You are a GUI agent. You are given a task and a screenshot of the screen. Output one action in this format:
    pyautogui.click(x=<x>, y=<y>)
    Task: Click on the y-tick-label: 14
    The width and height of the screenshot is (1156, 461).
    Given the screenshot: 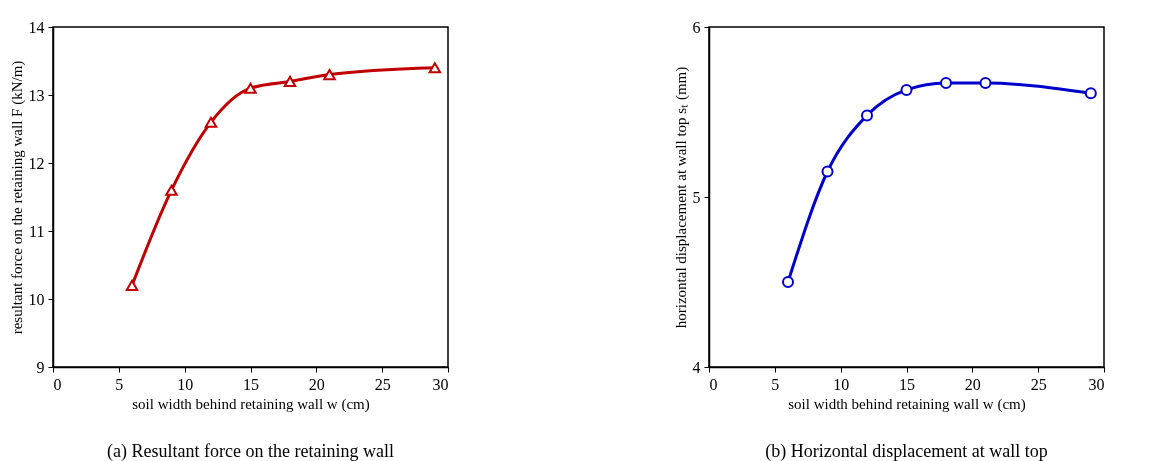 What is the action you would take?
    pyautogui.click(x=36, y=27)
    